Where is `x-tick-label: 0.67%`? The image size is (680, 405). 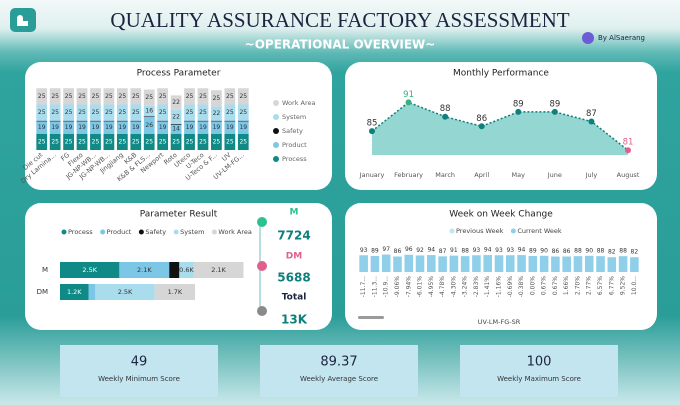 x-tick-label: 0.67% is located at coordinates (544, 285).